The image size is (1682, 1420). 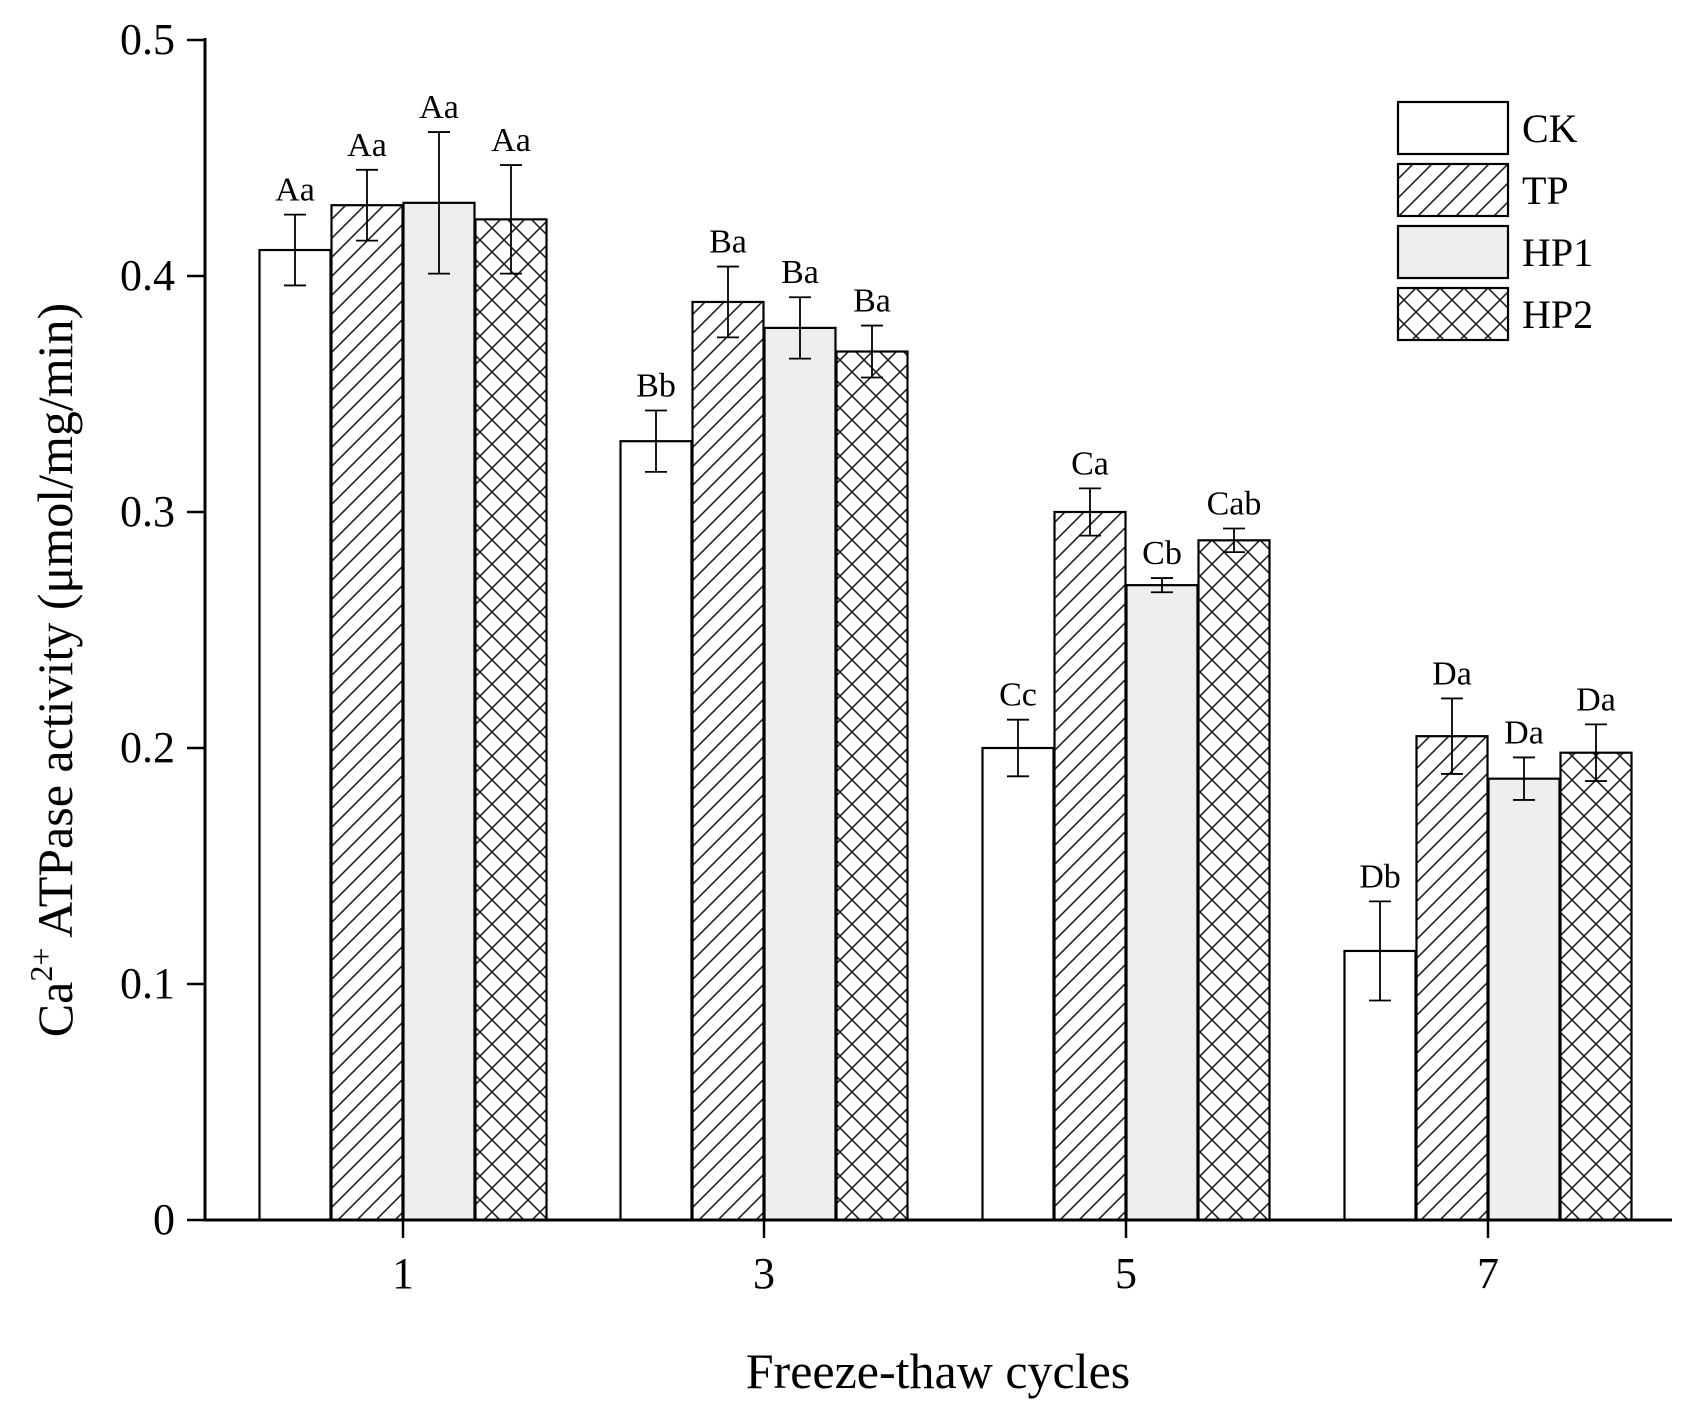 I want to click on significance-label: Cc, so click(x=1018, y=695).